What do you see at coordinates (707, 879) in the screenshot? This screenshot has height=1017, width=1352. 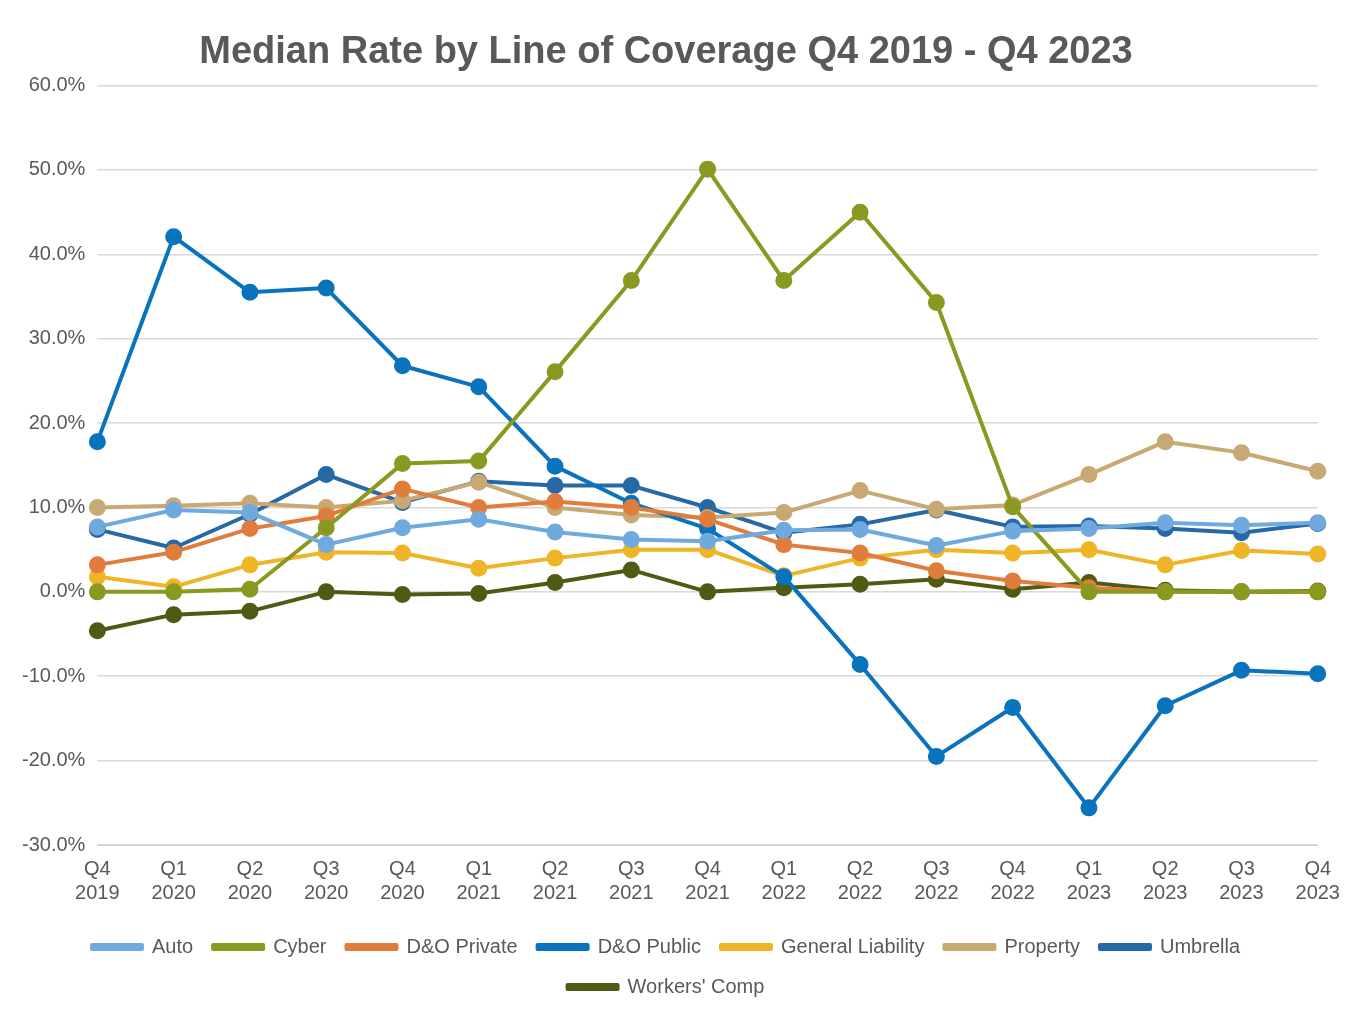 I see `x-tick-label: Q4 2021` at bounding box center [707, 879].